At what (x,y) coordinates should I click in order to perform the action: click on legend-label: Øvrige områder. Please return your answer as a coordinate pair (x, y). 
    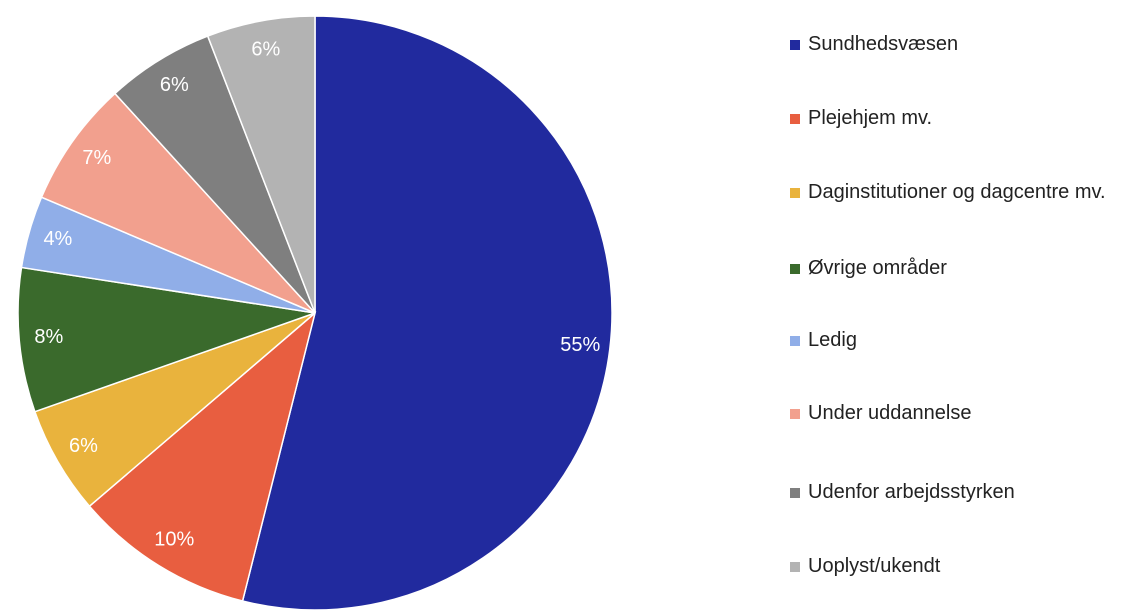
    Looking at the image, I should click on (877, 268).